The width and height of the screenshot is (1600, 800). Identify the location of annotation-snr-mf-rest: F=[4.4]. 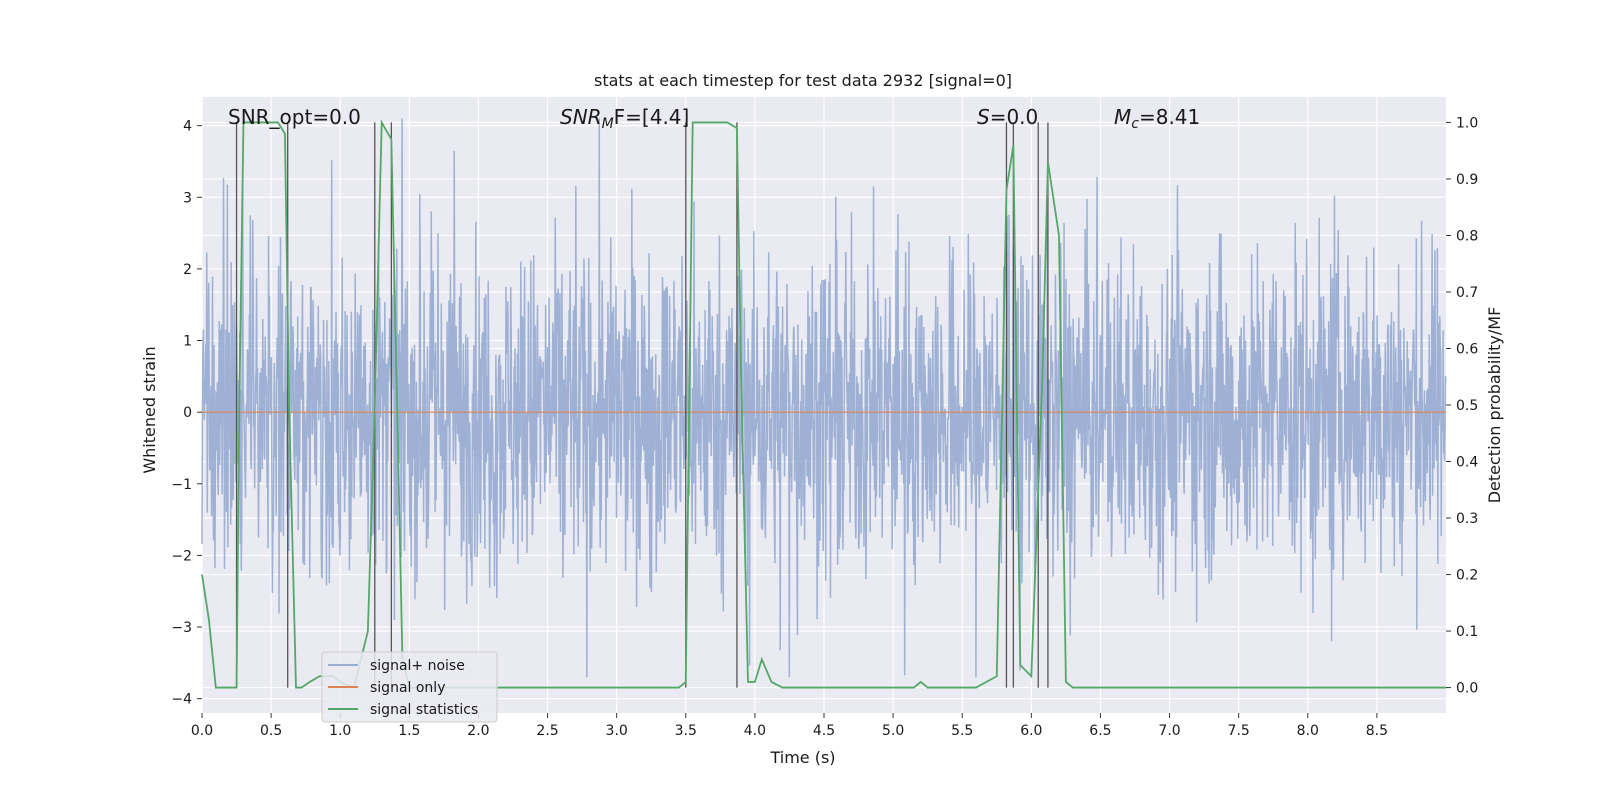
(652, 117).